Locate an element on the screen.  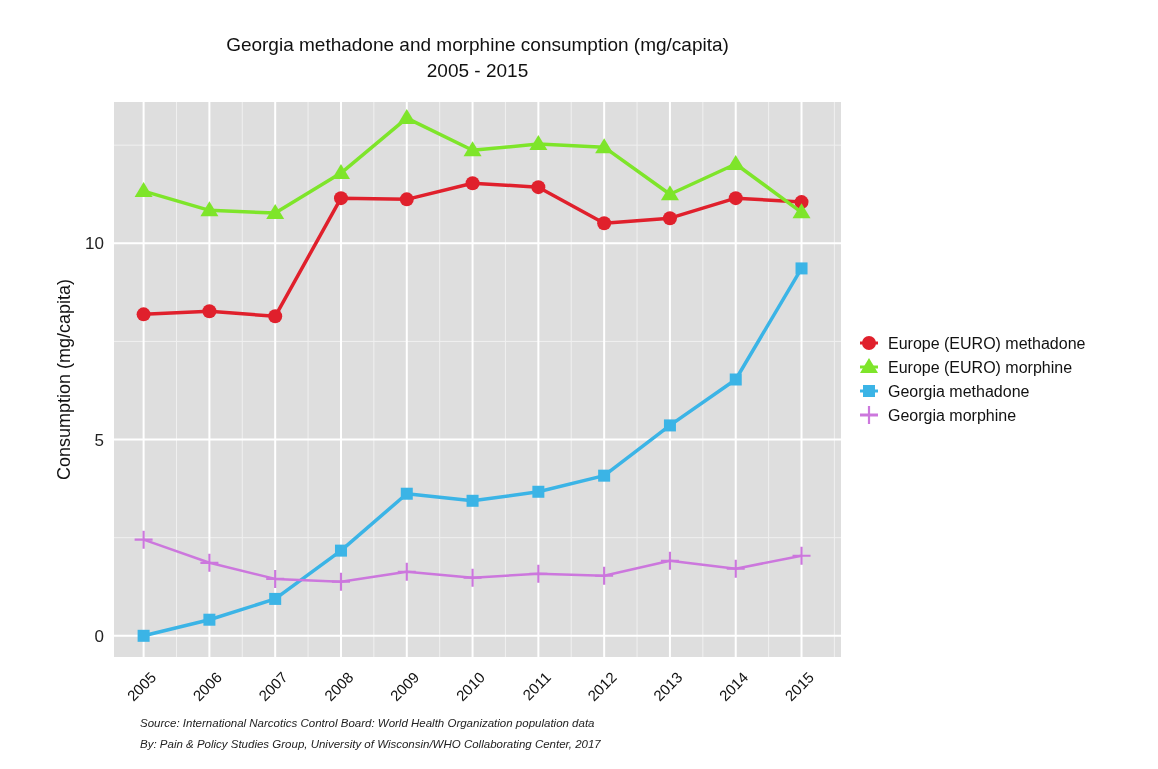
chart-subtitle: 2005 - 2015 is located at coordinates (477, 70).